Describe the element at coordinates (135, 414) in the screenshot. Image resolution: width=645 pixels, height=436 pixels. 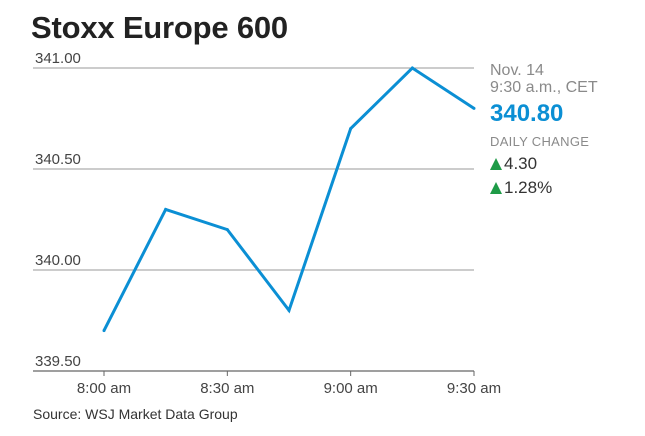
I see `source-note: Source: WSJ Market Data Group` at that location.